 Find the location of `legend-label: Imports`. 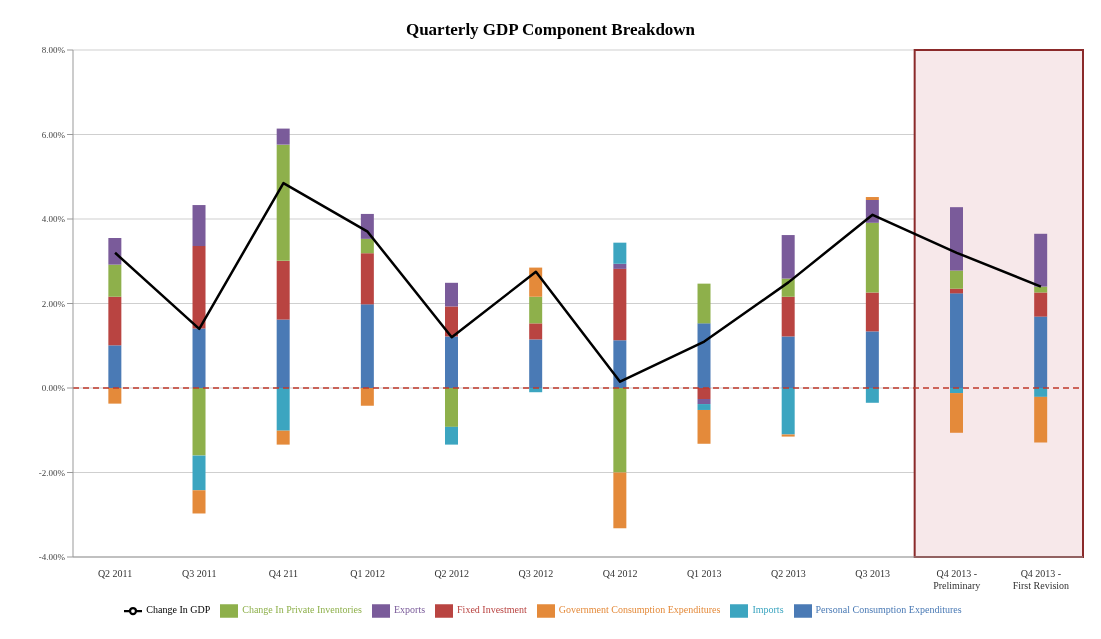

legend-label: Imports is located at coordinates (768, 610).